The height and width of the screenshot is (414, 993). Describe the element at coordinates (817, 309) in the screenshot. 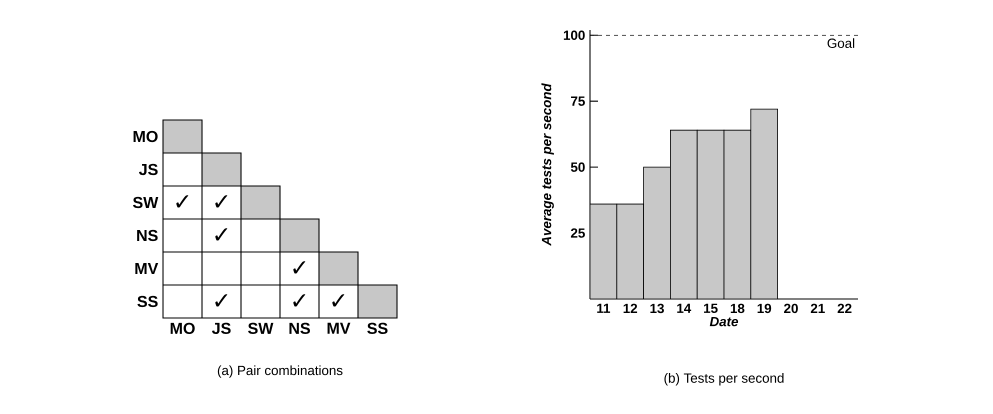

I see `x-tick-label: 21` at that location.